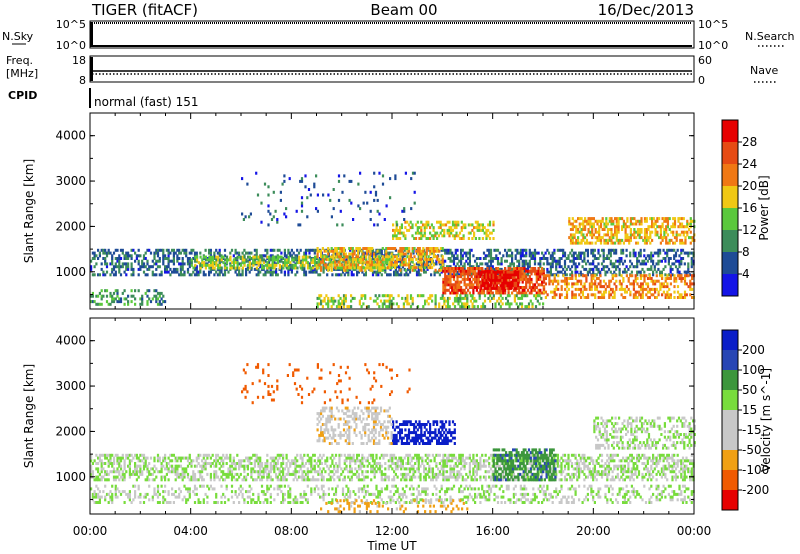  Describe the element at coordinates (146, 102) in the screenshot. I see `cpid-value: normal (fast) 151` at that location.